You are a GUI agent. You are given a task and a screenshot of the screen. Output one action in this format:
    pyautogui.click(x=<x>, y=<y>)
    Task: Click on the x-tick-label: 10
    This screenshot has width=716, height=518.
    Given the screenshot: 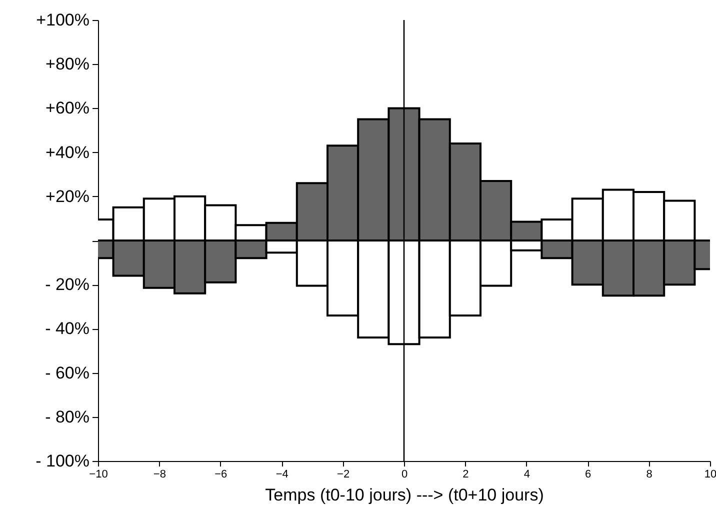 What is the action you would take?
    pyautogui.click(x=710, y=474)
    